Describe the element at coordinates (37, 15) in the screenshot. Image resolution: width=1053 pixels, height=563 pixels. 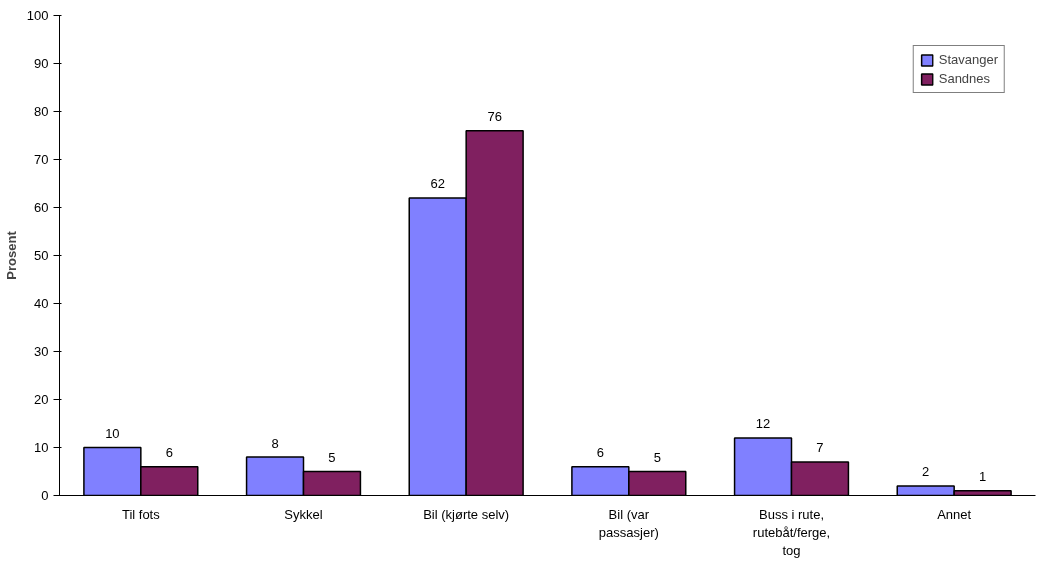
I see `y-tick-label: 100` at that location.